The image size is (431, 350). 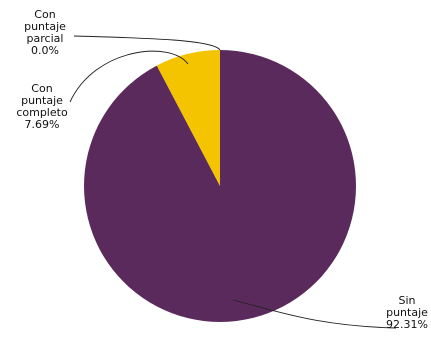 I want to click on slice-label-1: Con puntaje completo 7.69%, so click(x=42, y=106).